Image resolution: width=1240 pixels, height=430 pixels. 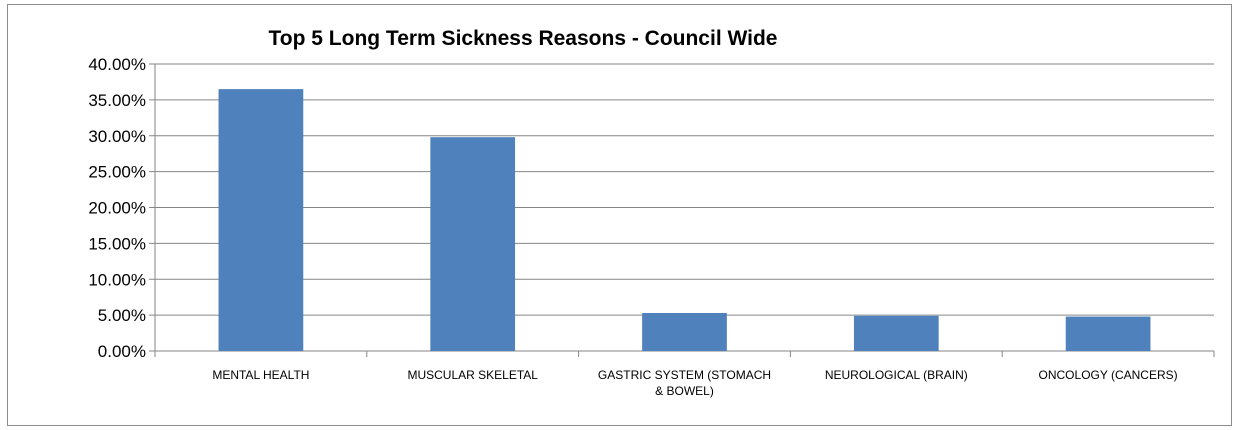 I want to click on y-tick-label: 30.00%, so click(x=117, y=136).